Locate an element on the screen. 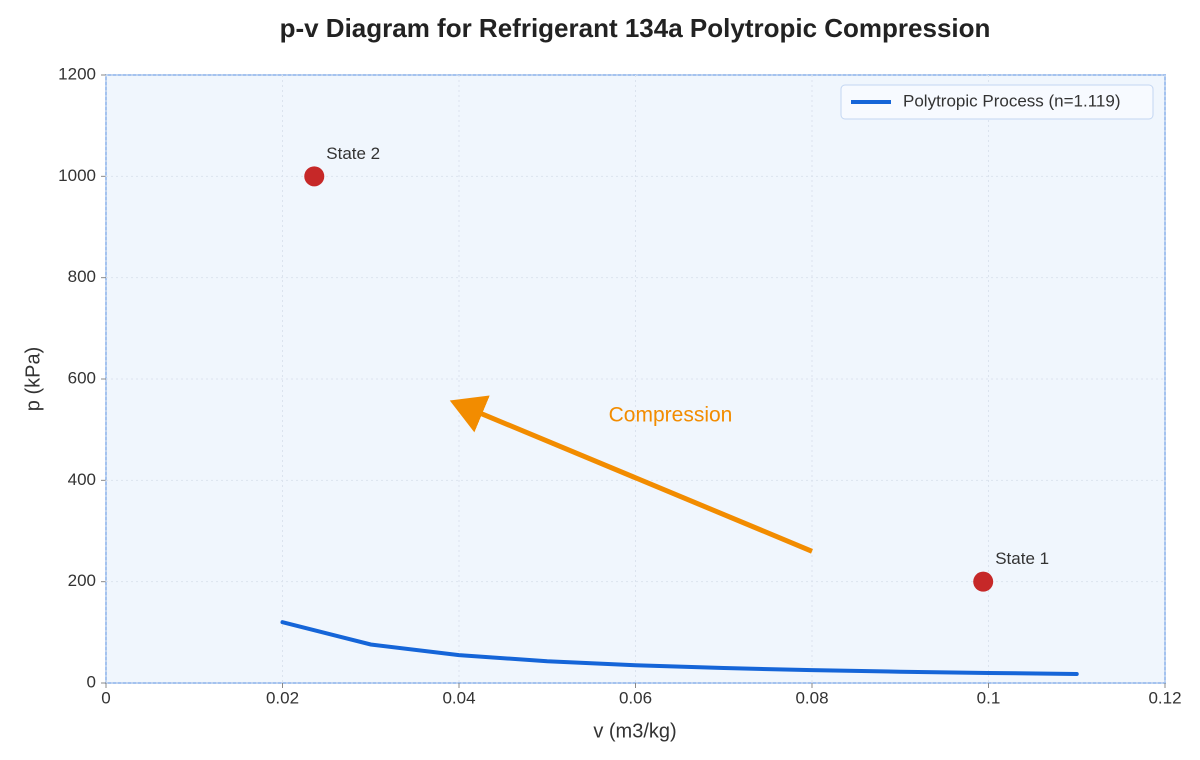  annotation-text: Compression is located at coordinates (671, 414).